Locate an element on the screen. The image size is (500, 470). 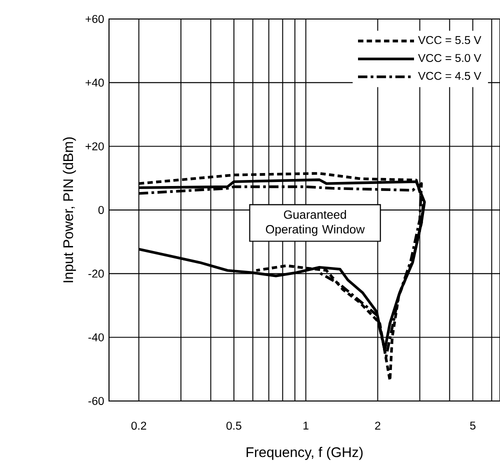
y-tick-label: -60 is located at coordinates (96, 400).